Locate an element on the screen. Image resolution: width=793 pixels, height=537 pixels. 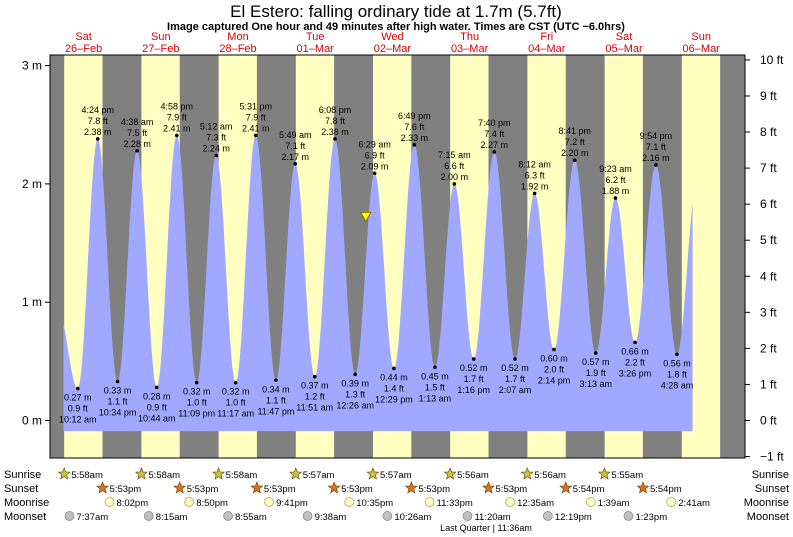
right-axis-tick-label: 1 ft is located at coordinates (768, 384).